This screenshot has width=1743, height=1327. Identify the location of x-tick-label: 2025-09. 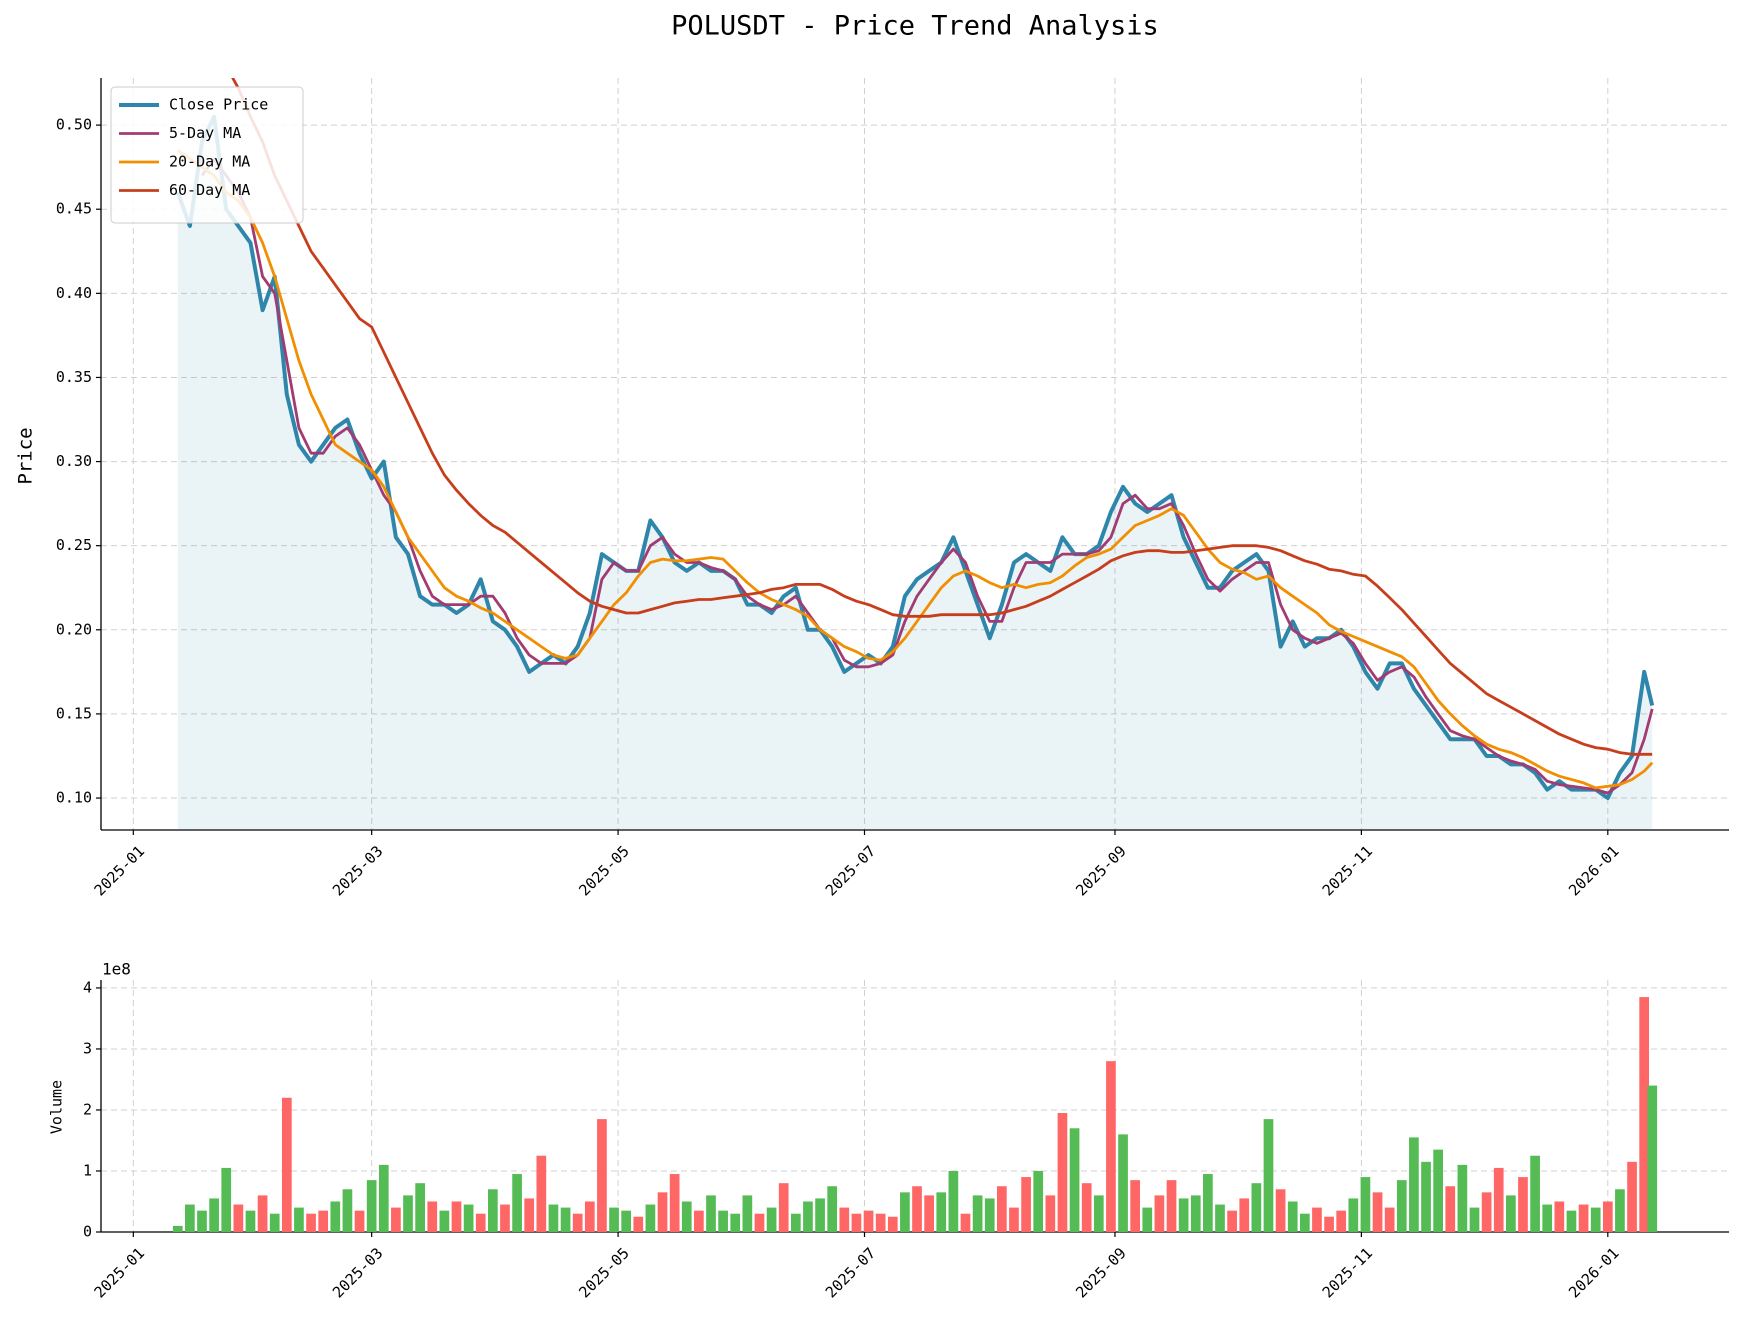
(1100, 870).